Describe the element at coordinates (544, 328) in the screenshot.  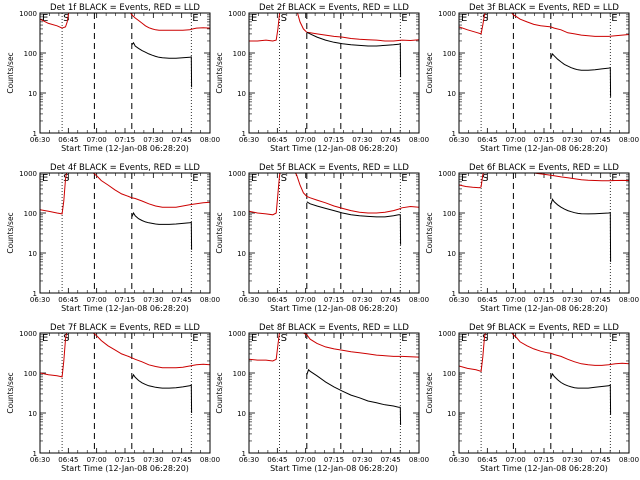
I see `panel-title: Det 9f BLACK = Events, RED = LLD` at that location.